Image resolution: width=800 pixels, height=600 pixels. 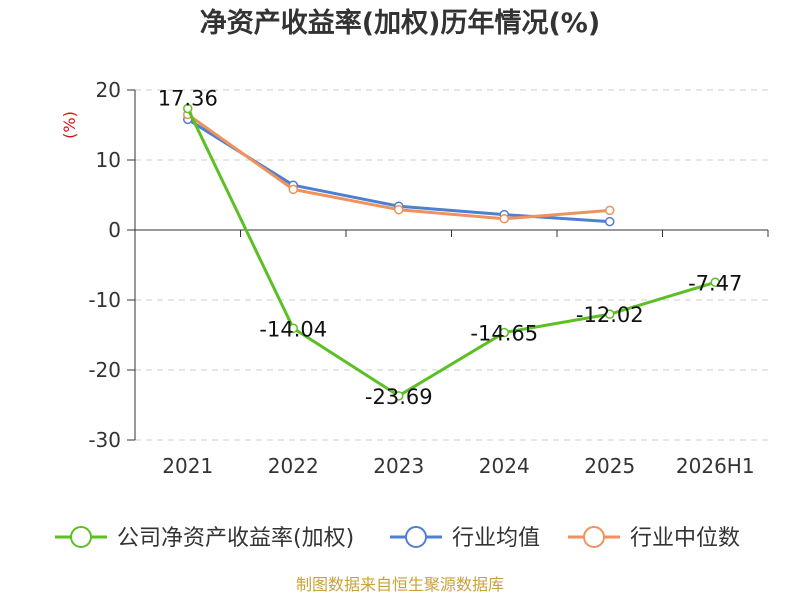 What do you see at coordinates (400, 584) in the screenshot?
I see `source-note: 制图数据来自恒生聚源数据库` at bounding box center [400, 584].